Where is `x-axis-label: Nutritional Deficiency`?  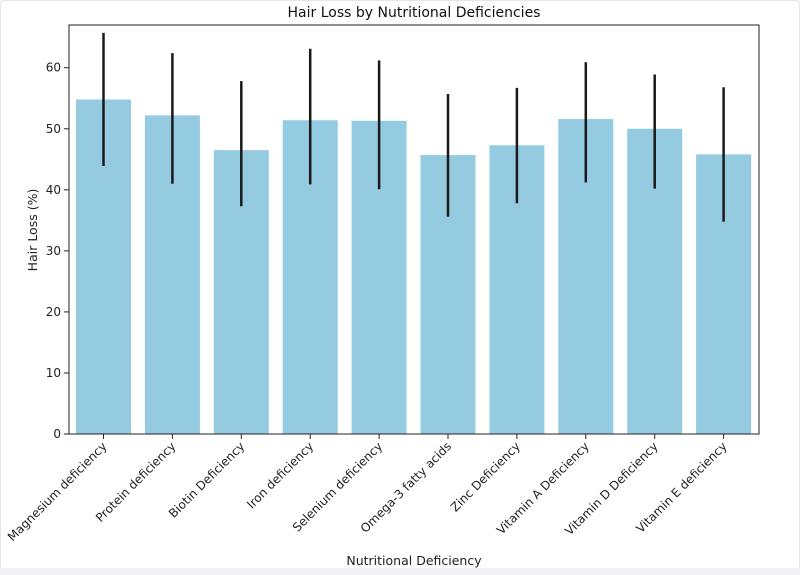 x-axis-label: Nutritional Deficiency is located at coordinates (414, 560).